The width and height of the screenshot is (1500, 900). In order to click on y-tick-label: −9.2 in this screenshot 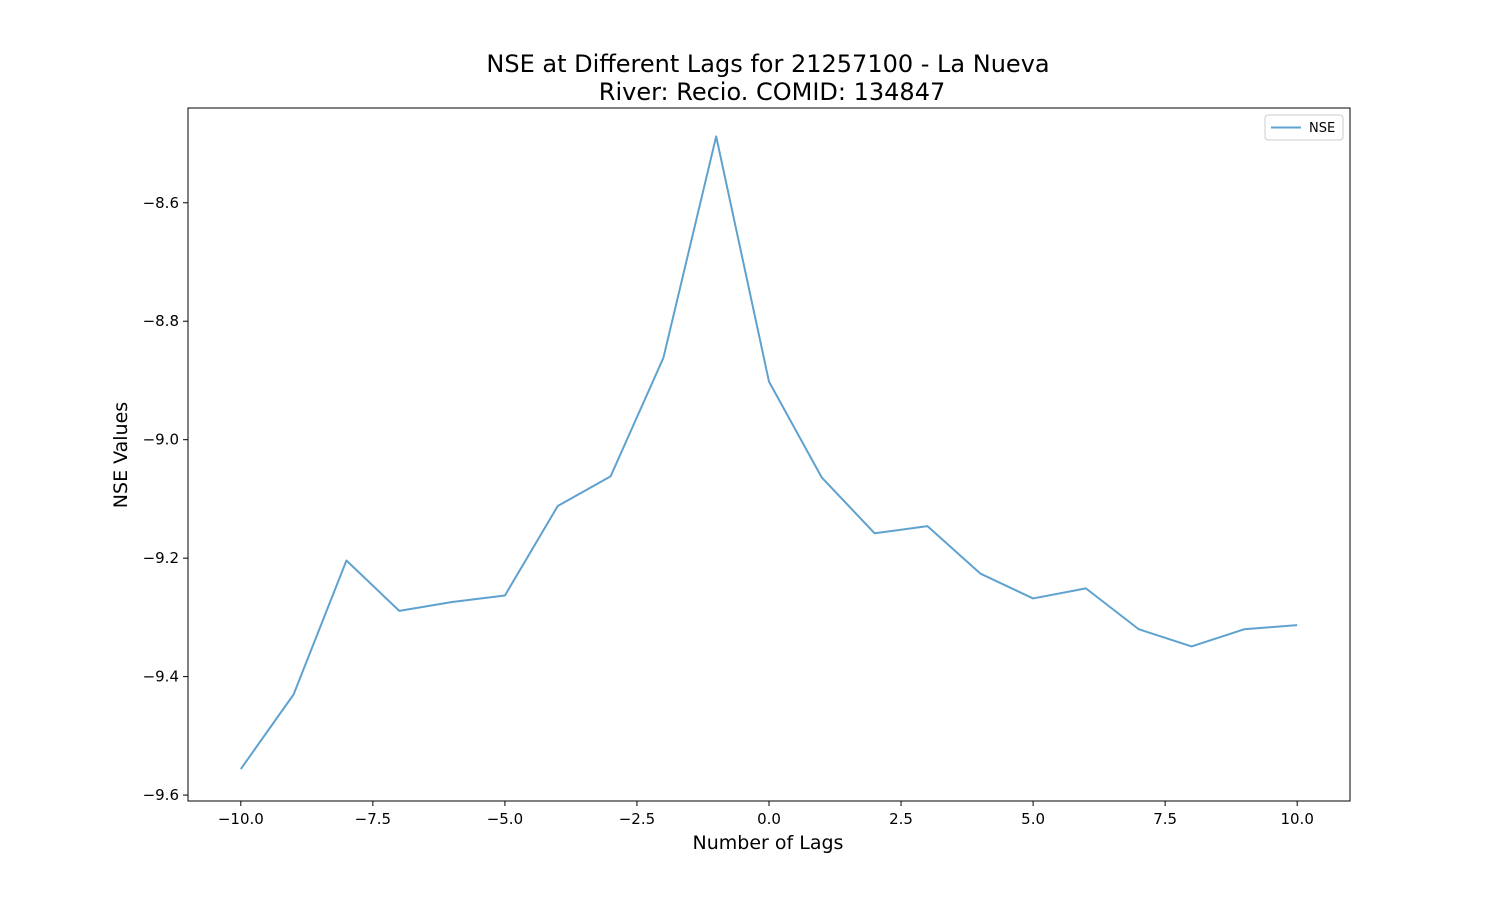, I will do `click(161, 558)`.